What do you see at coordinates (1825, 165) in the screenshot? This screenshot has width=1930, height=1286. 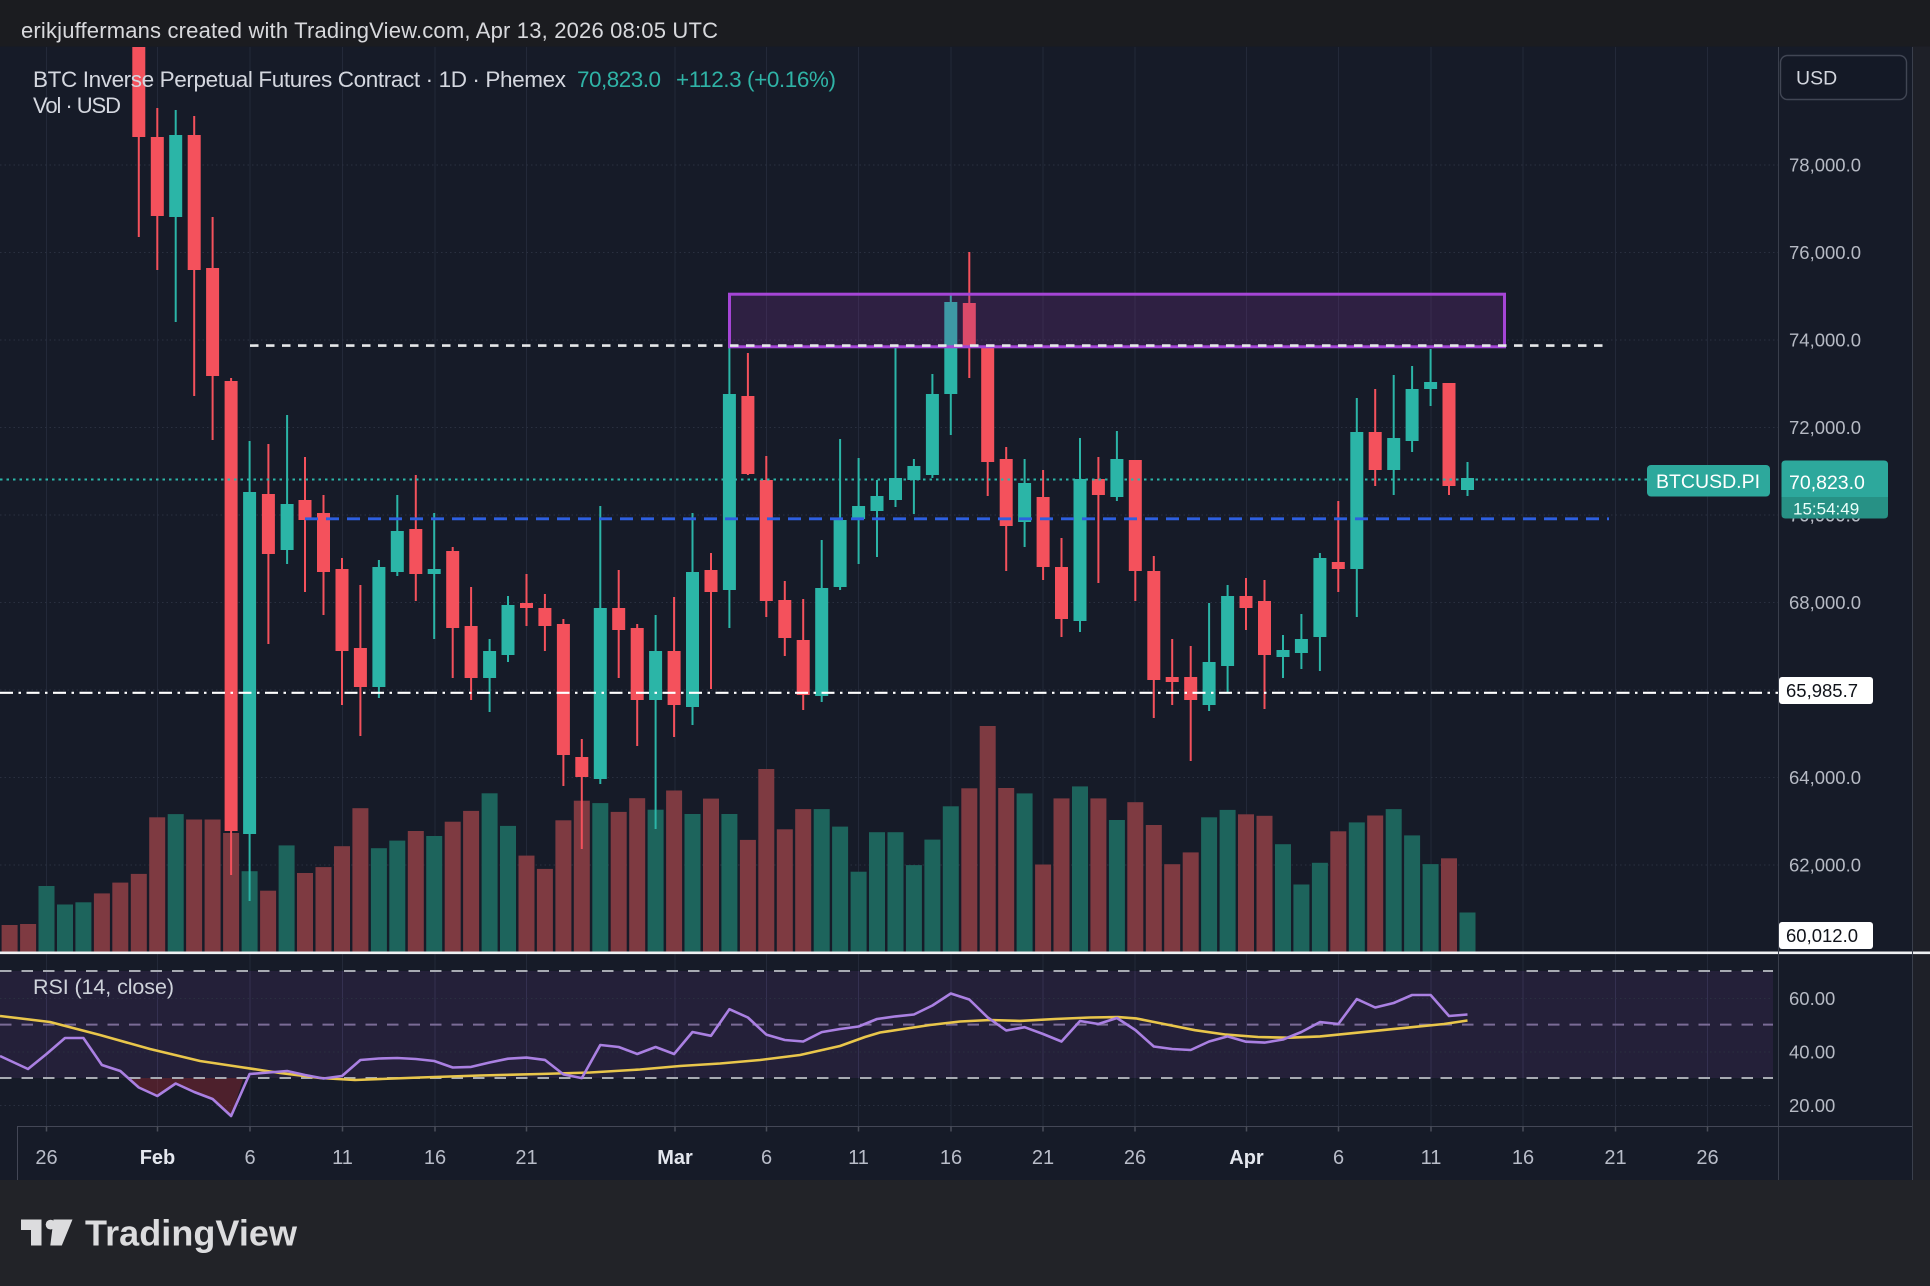 I see `svg-text: 78,000.0` at bounding box center [1825, 165].